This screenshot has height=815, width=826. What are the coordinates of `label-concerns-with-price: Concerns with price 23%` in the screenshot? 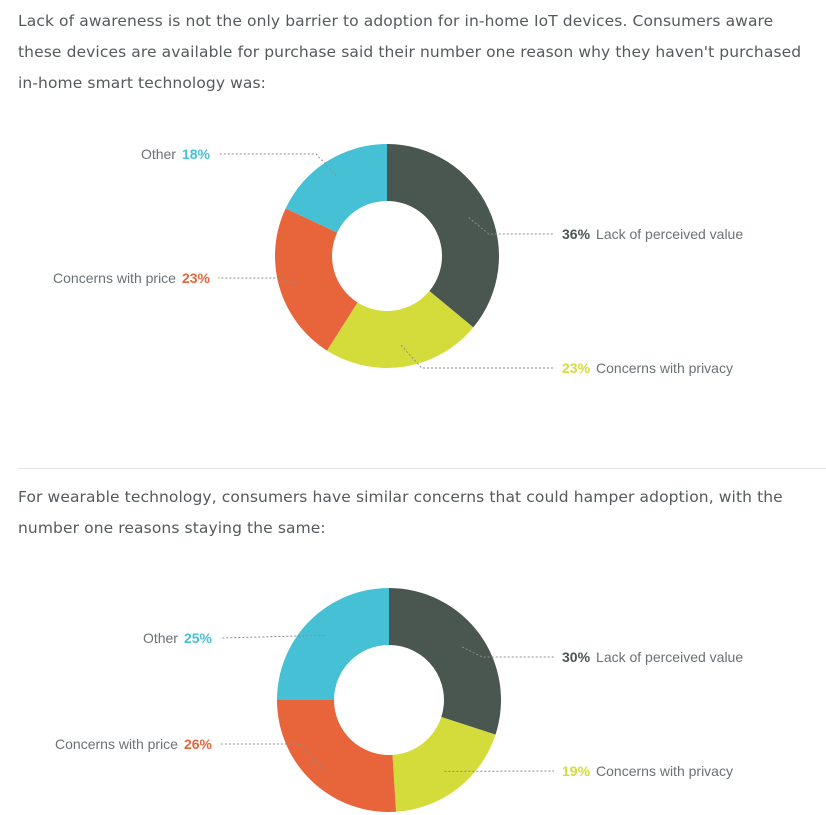 It's located at (131, 278).